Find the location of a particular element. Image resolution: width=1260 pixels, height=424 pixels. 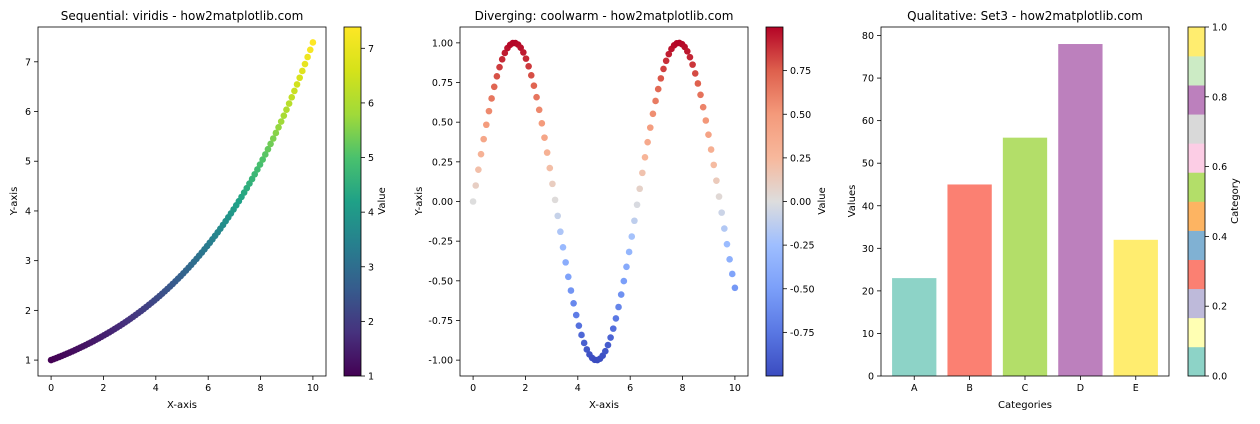

y-tick-label: 3 is located at coordinates (28, 261).